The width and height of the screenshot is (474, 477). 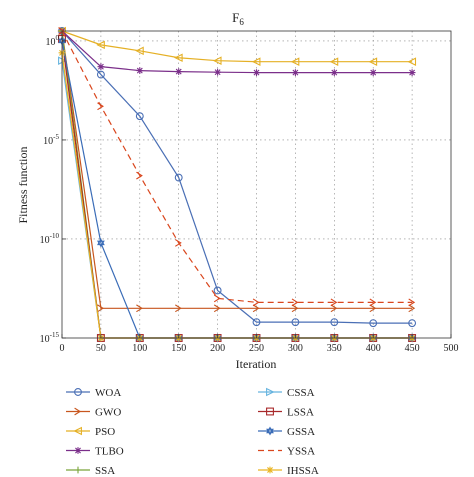 I want to click on x-tick-label: 0, so click(x=62, y=348).